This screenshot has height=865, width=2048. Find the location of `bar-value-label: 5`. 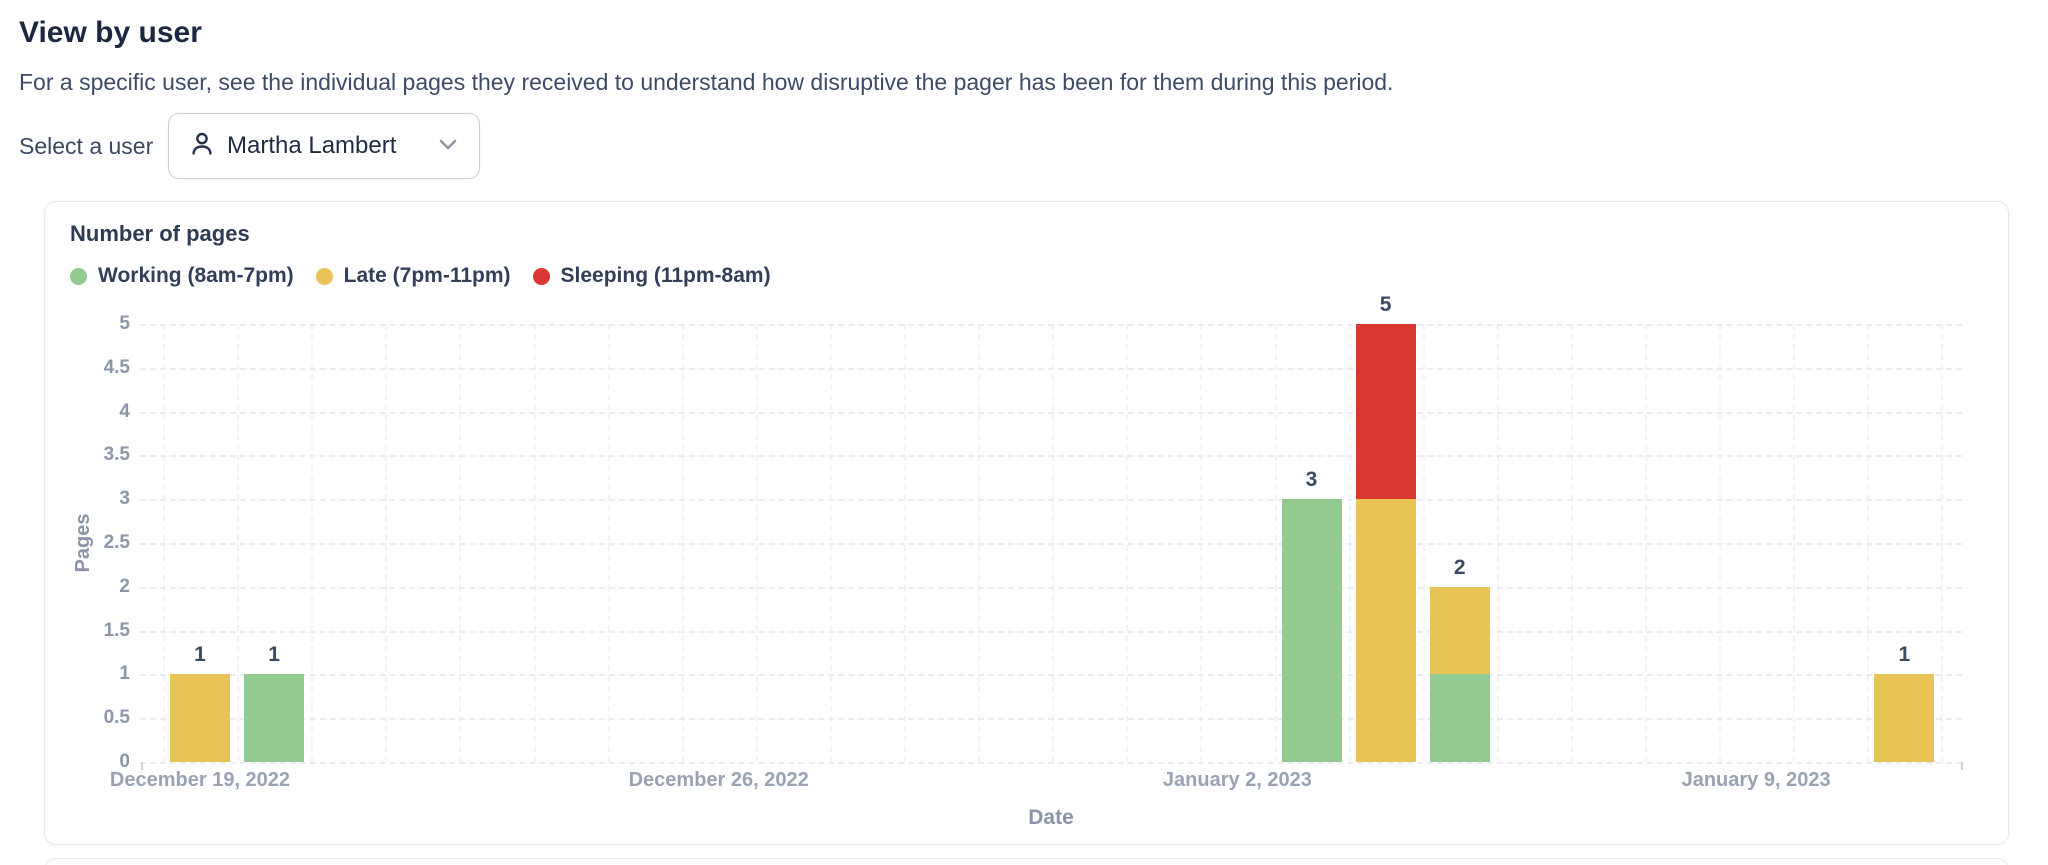

bar-value-label: 5 is located at coordinates (1385, 304).